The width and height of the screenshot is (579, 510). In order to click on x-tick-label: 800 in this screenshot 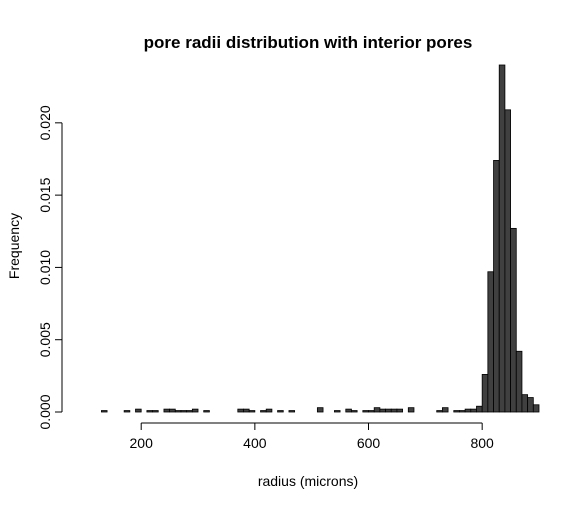, I will do `click(482, 443)`.